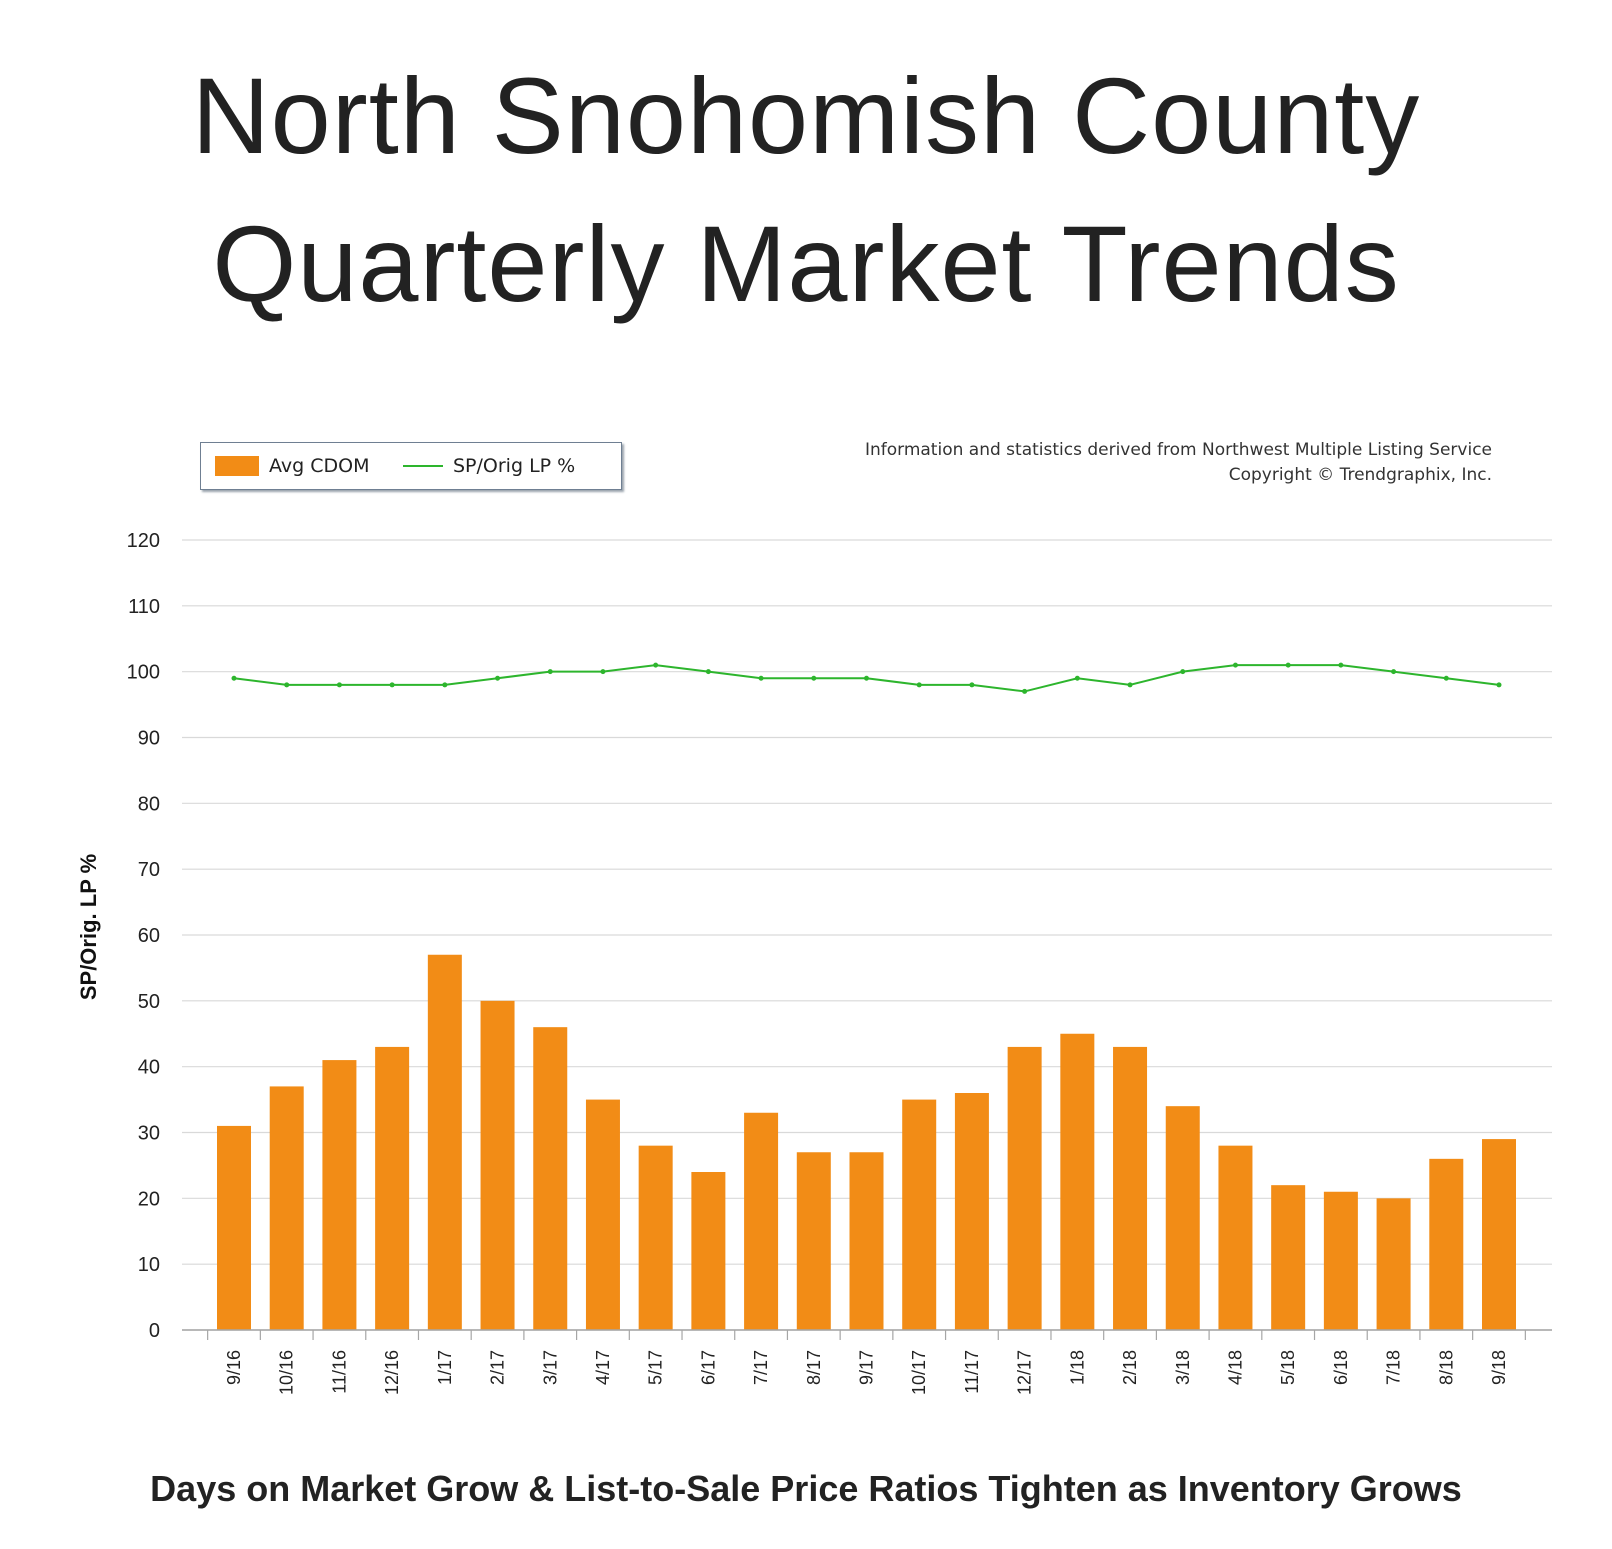  Describe the element at coordinates (339, 1372) in the screenshot. I see `x-tick-label: 11/16` at that location.